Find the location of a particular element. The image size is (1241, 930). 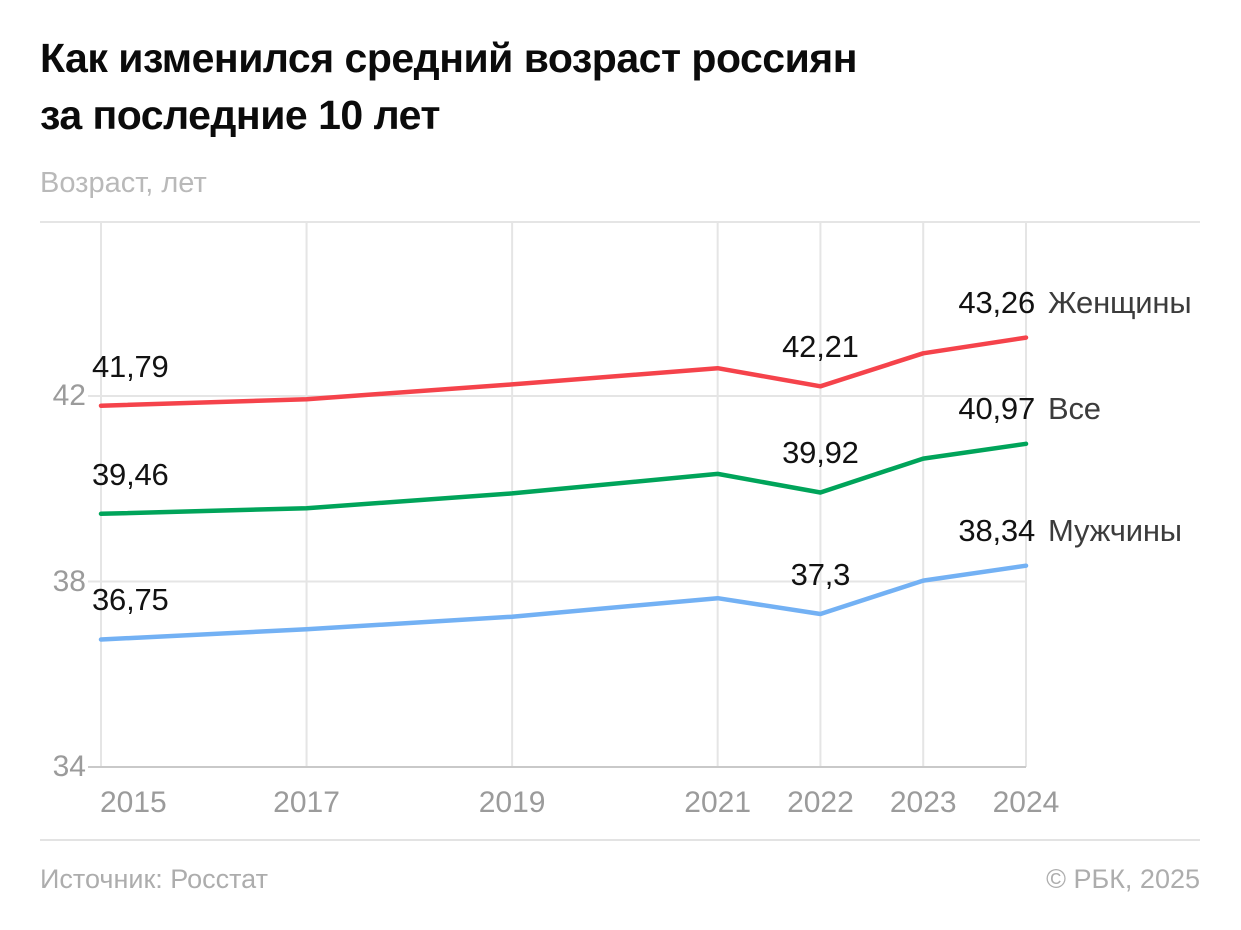

y-tick-label: 38 is located at coordinates (69, 581).